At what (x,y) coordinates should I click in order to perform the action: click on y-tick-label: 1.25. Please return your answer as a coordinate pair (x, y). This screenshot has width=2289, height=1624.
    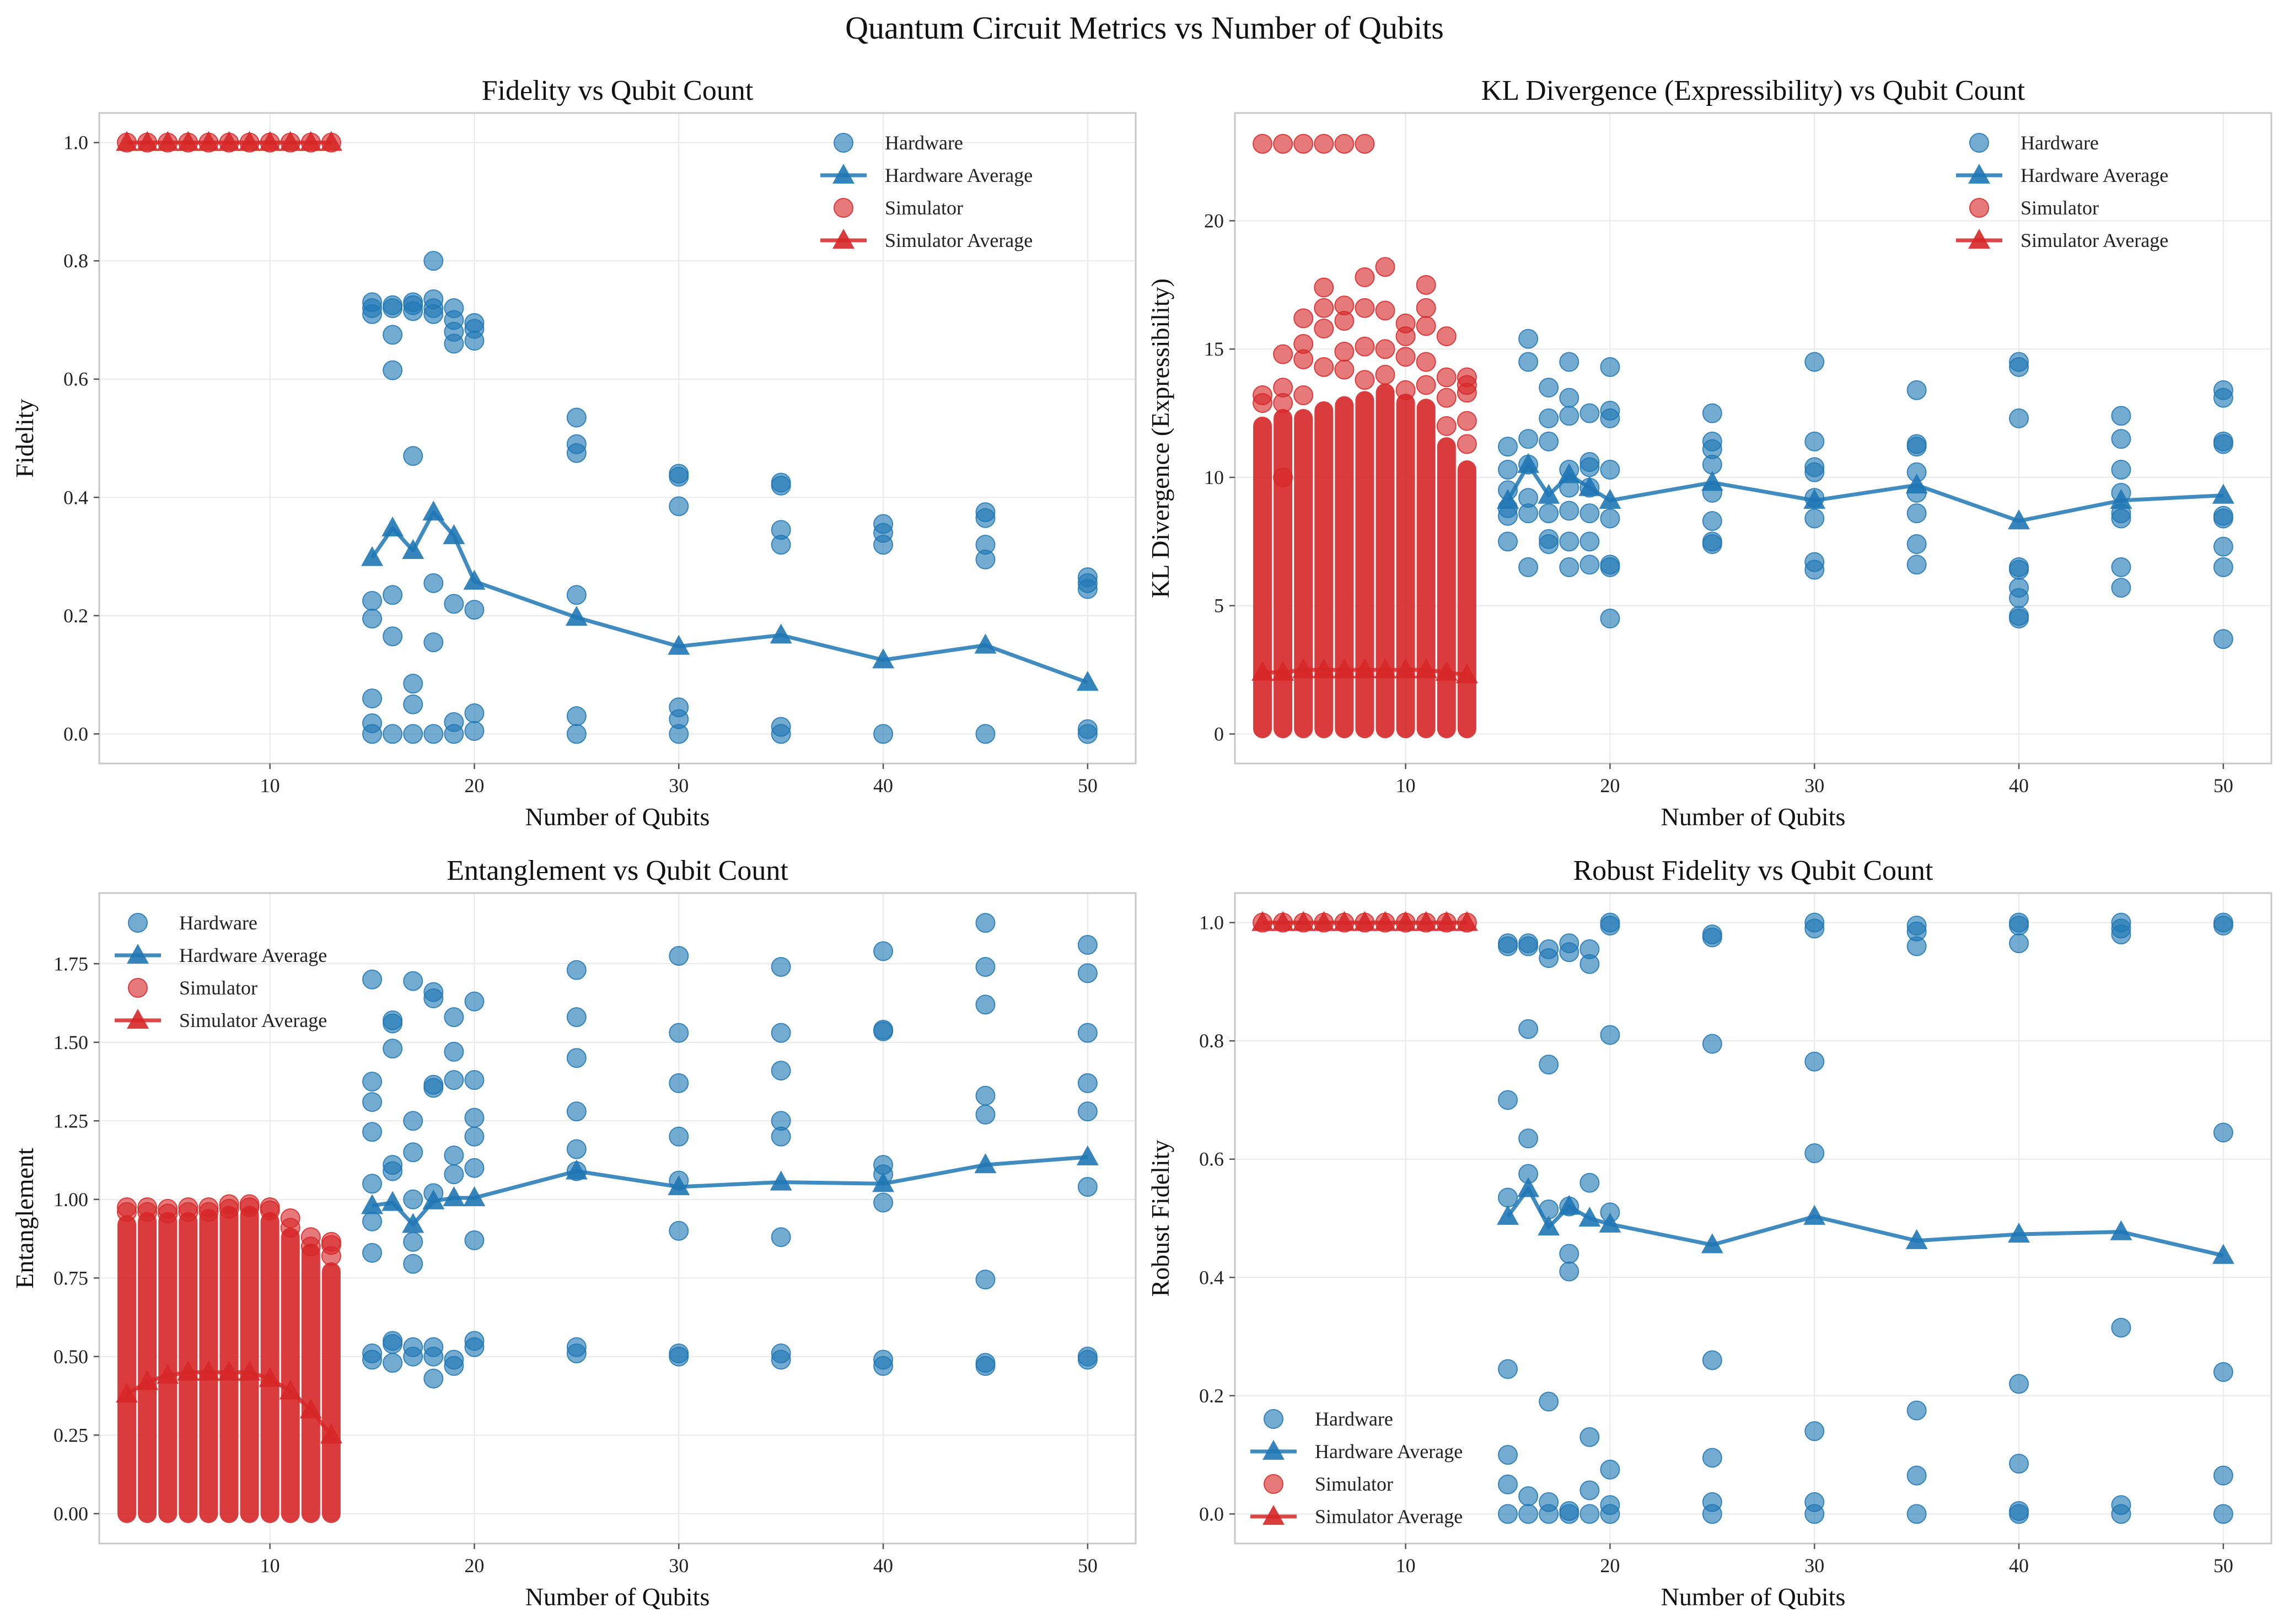
    Looking at the image, I should click on (70, 1121).